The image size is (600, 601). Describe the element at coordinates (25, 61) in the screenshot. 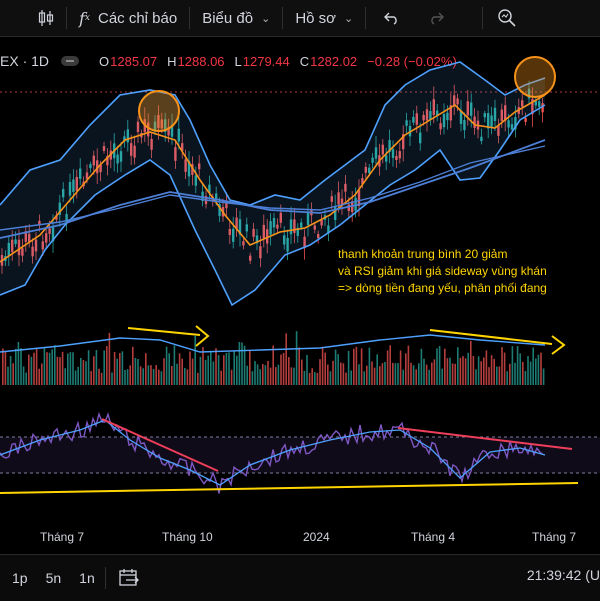

I see `symbol-label: EX · 1D` at that location.